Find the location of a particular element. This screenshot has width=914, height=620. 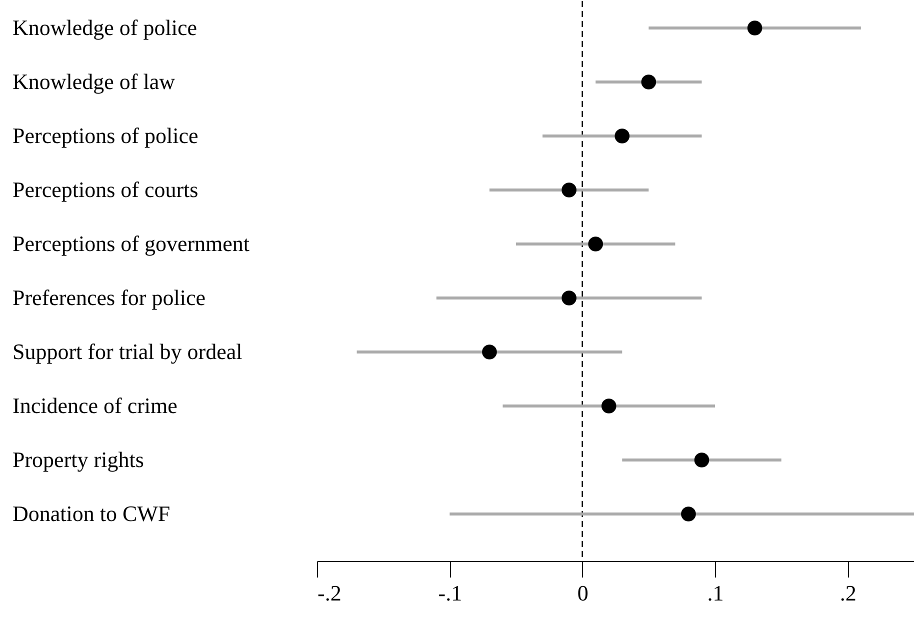

y-tick-label: Support for trial by ordeal is located at coordinates (127, 351).